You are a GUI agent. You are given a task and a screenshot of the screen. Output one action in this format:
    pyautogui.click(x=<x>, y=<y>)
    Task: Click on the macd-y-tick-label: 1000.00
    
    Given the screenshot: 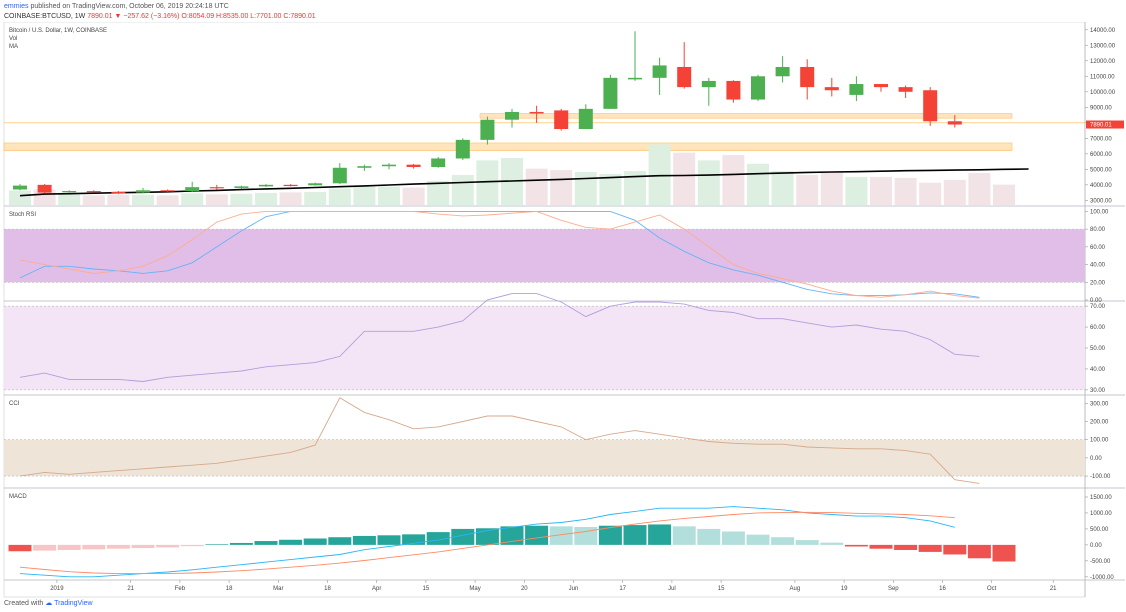 What is the action you would take?
    pyautogui.click(x=1101, y=514)
    